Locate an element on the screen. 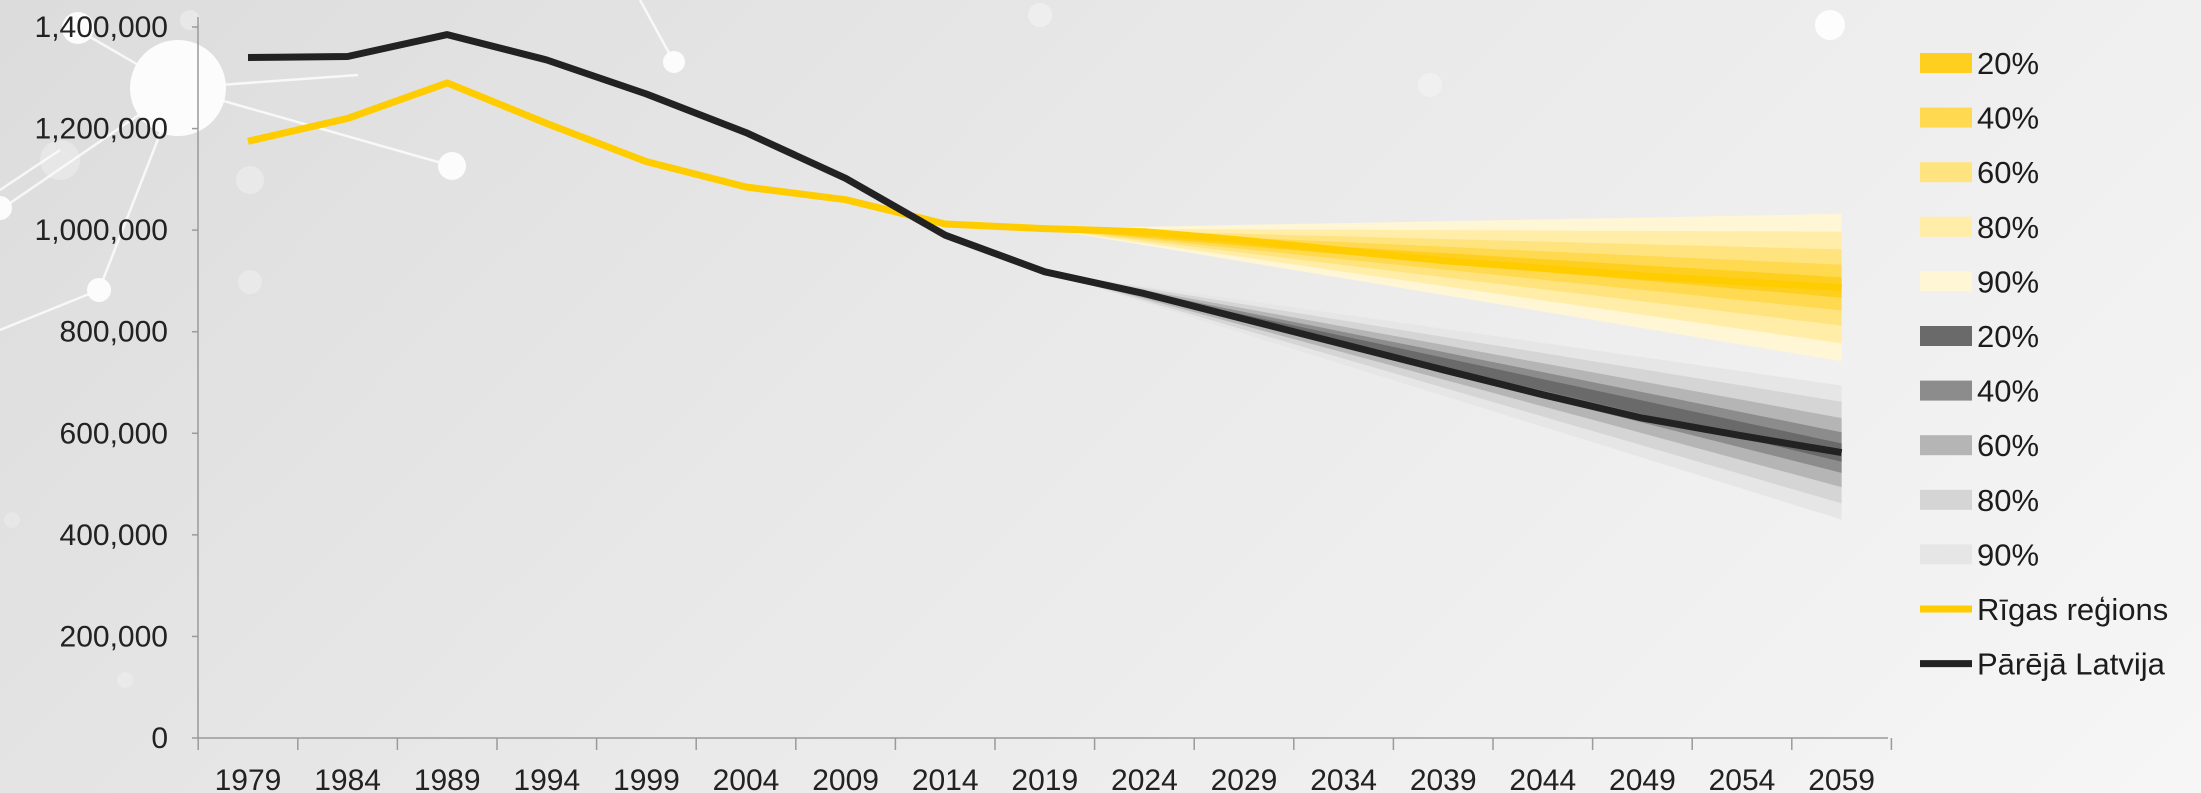  x-tick-label: 2004 is located at coordinates (746, 778).